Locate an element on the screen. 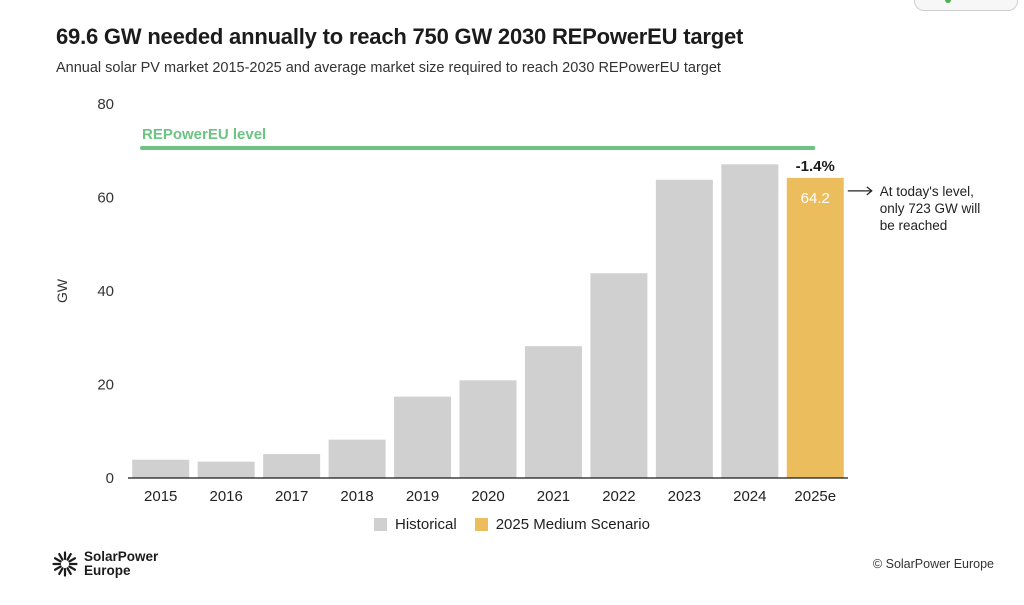 Image resolution: width=1024 pixels, height=605 pixels. legend-item-scenario: 2025 Medium Scenario is located at coordinates (562, 524).